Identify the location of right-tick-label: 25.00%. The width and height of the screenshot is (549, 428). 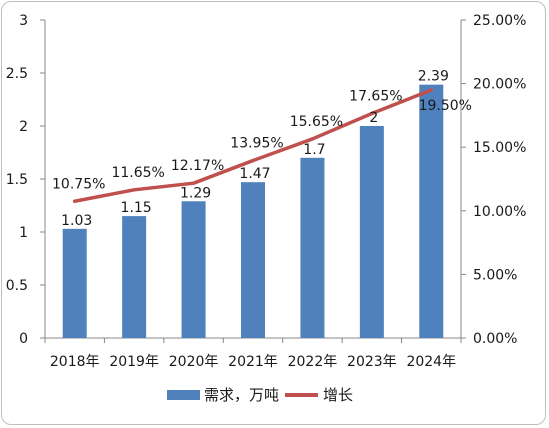
(499, 21).